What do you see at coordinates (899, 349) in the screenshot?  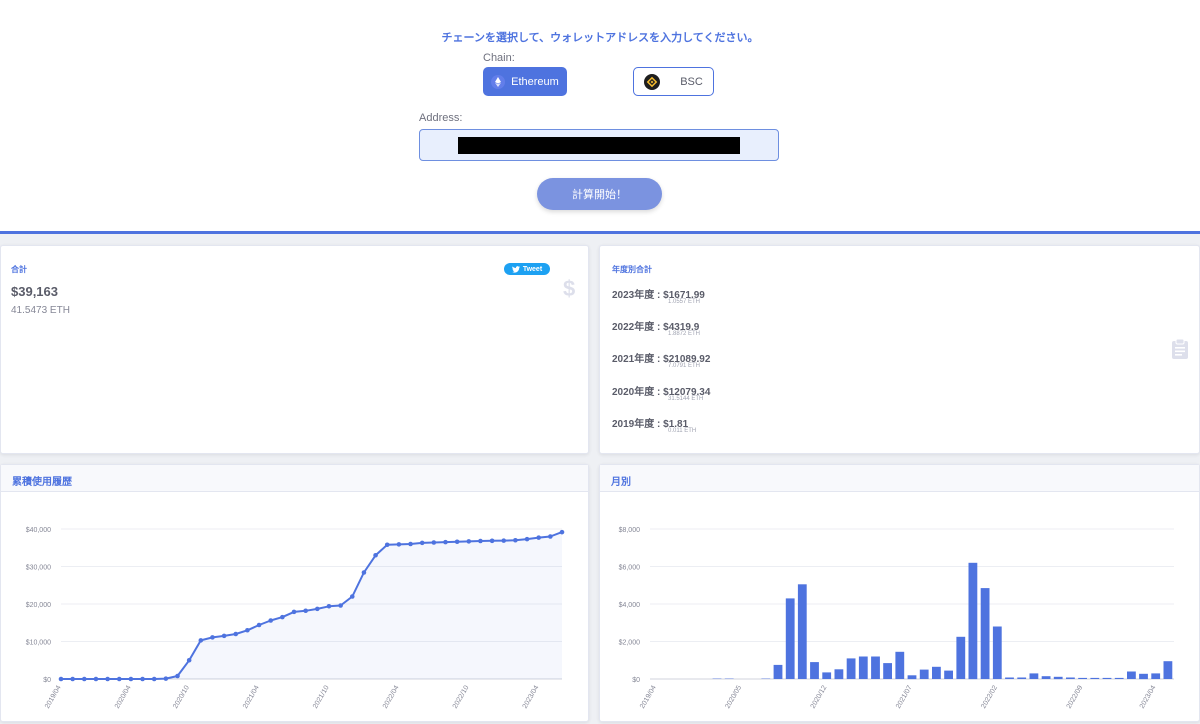 I see `yearly-card` at bounding box center [899, 349].